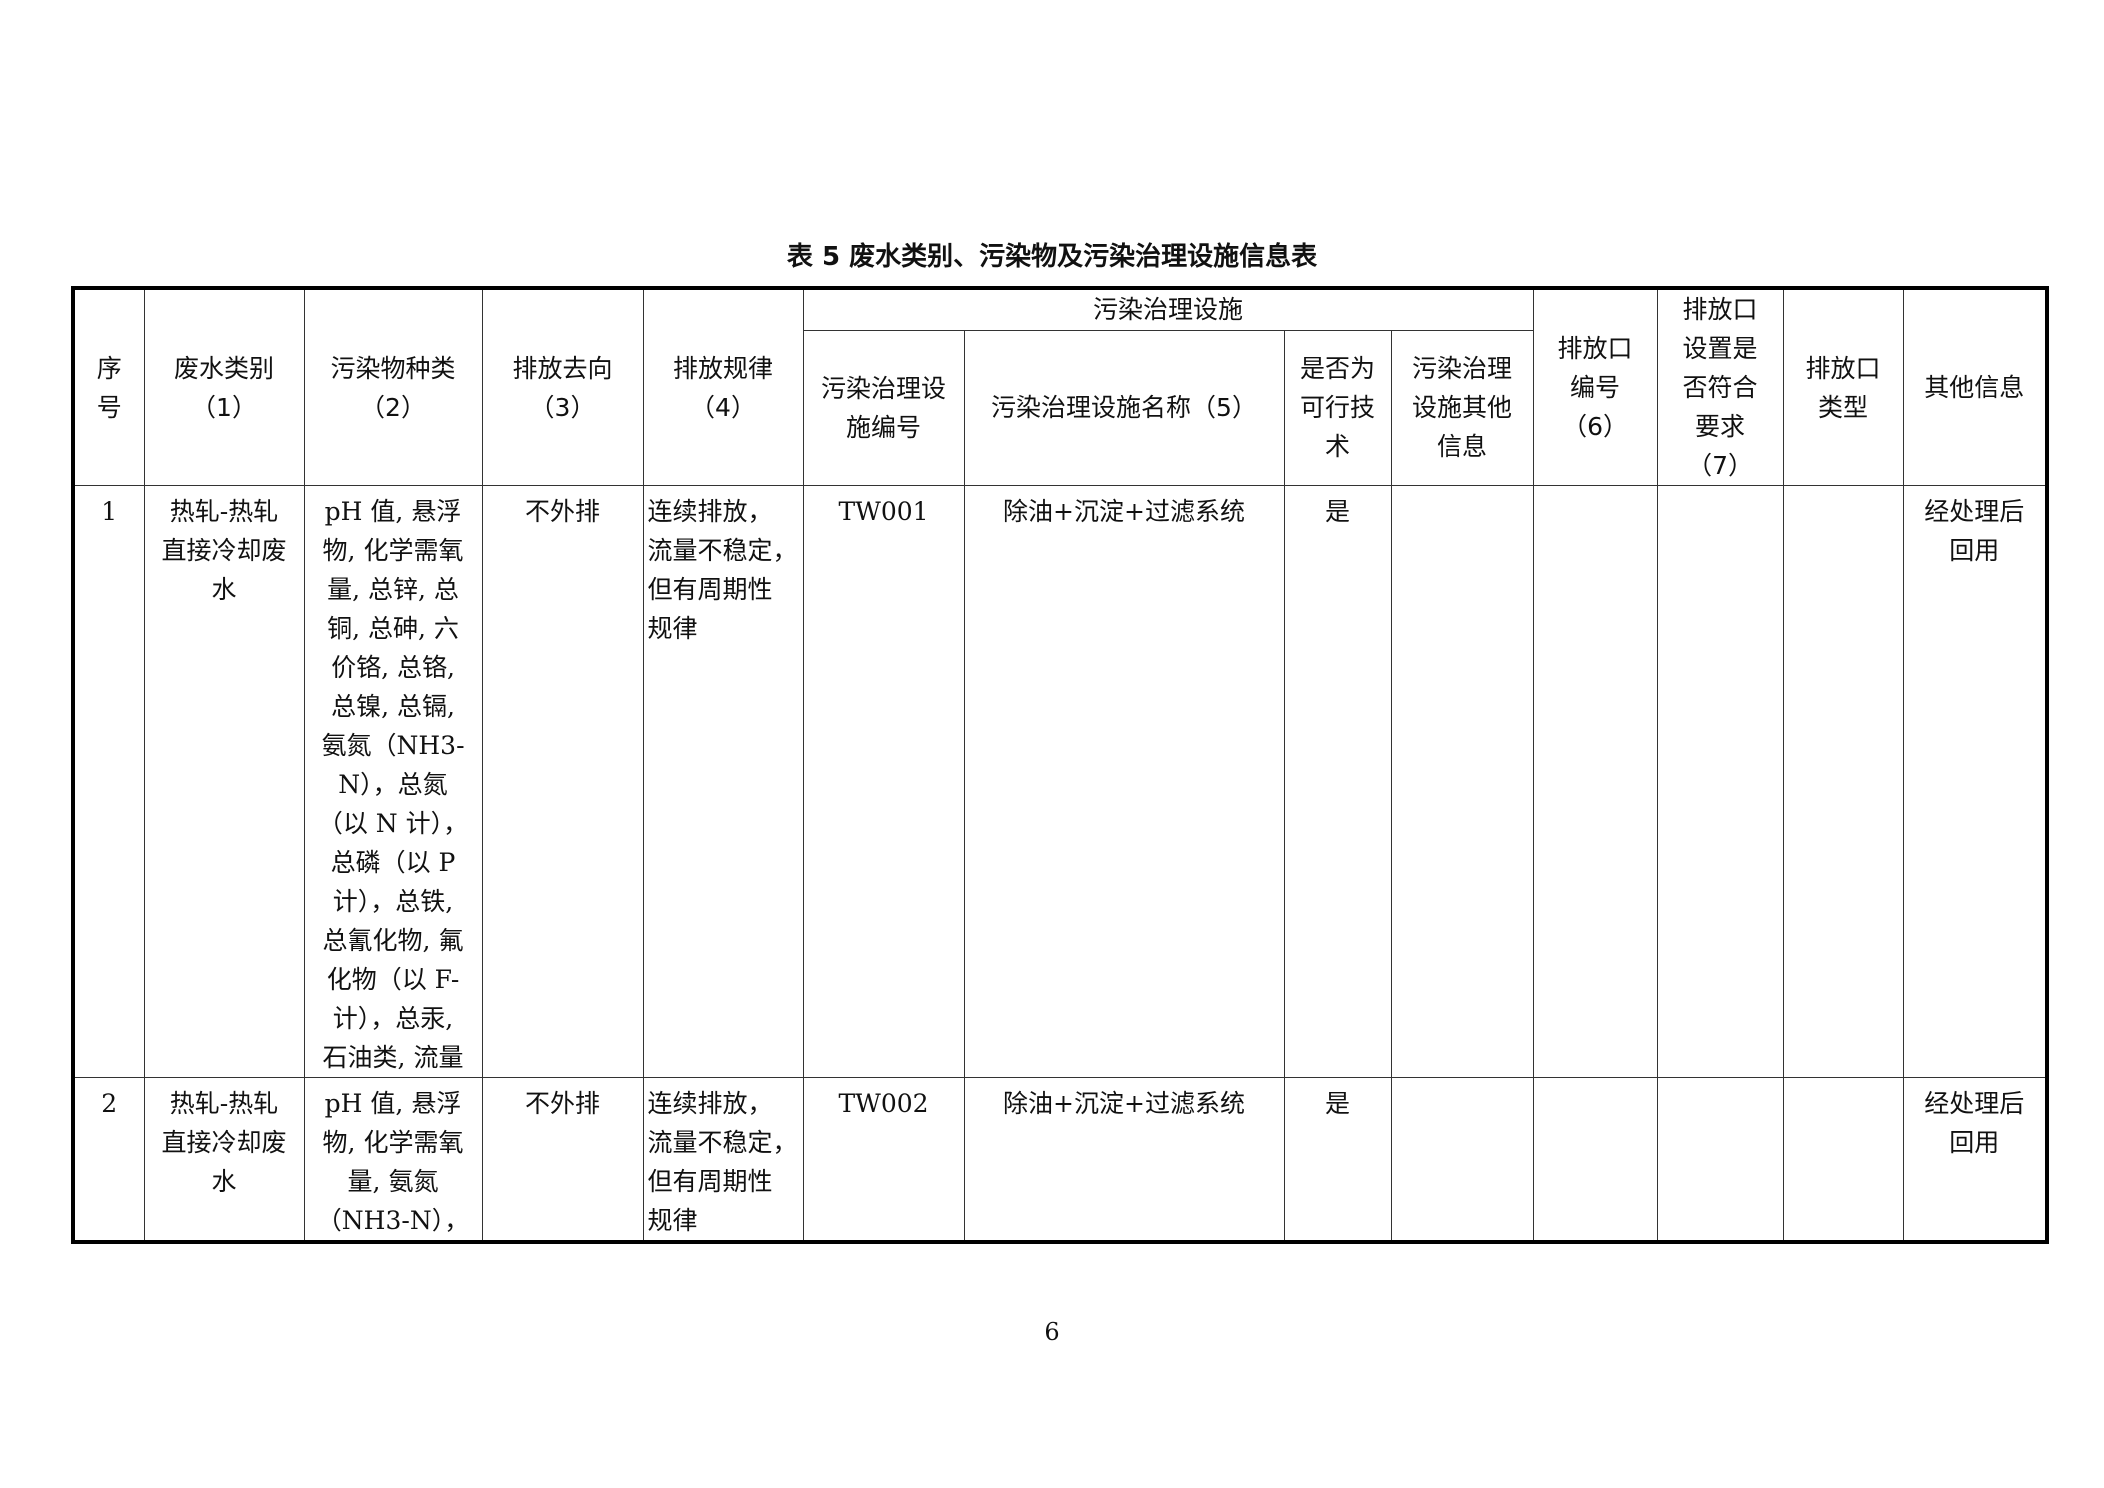 This screenshot has height=1488, width=2104. What do you see at coordinates (883, 408) in the screenshot?
I see `header-facility-id: 污染治理设 施编号` at bounding box center [883, 408].